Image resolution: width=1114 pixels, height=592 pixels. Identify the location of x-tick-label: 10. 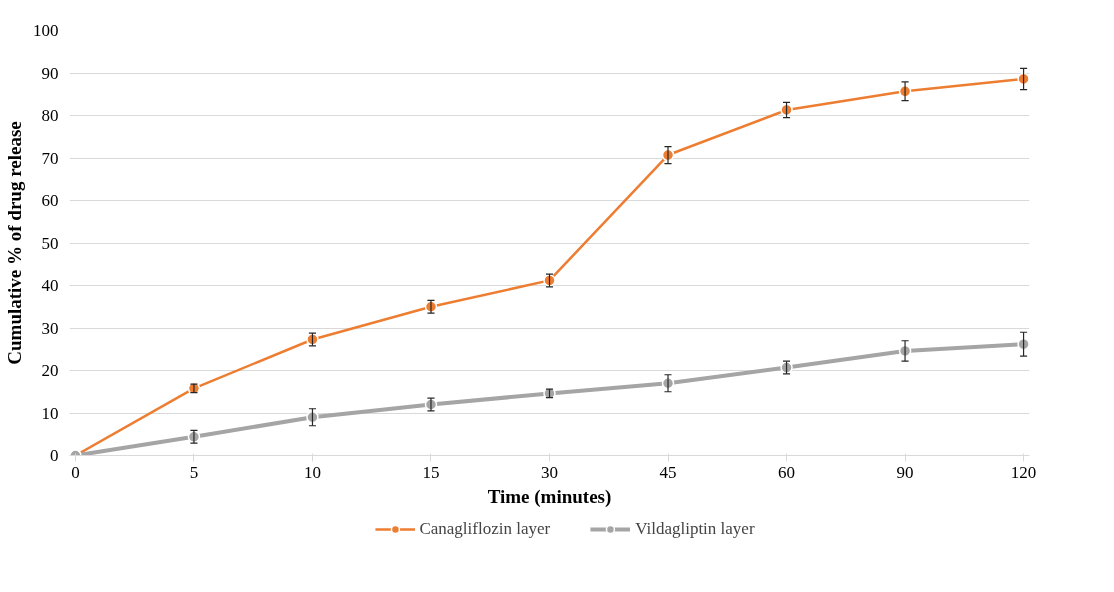
(312, 472).